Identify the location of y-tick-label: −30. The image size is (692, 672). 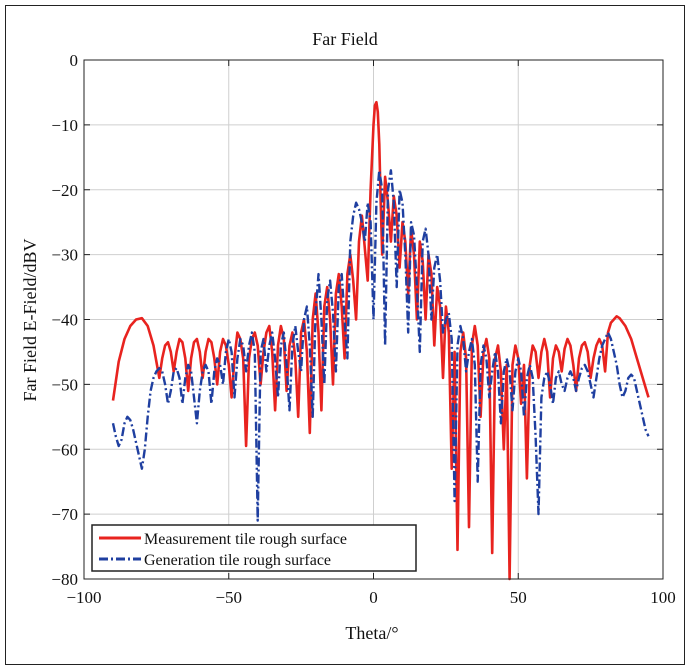
(64, 255).